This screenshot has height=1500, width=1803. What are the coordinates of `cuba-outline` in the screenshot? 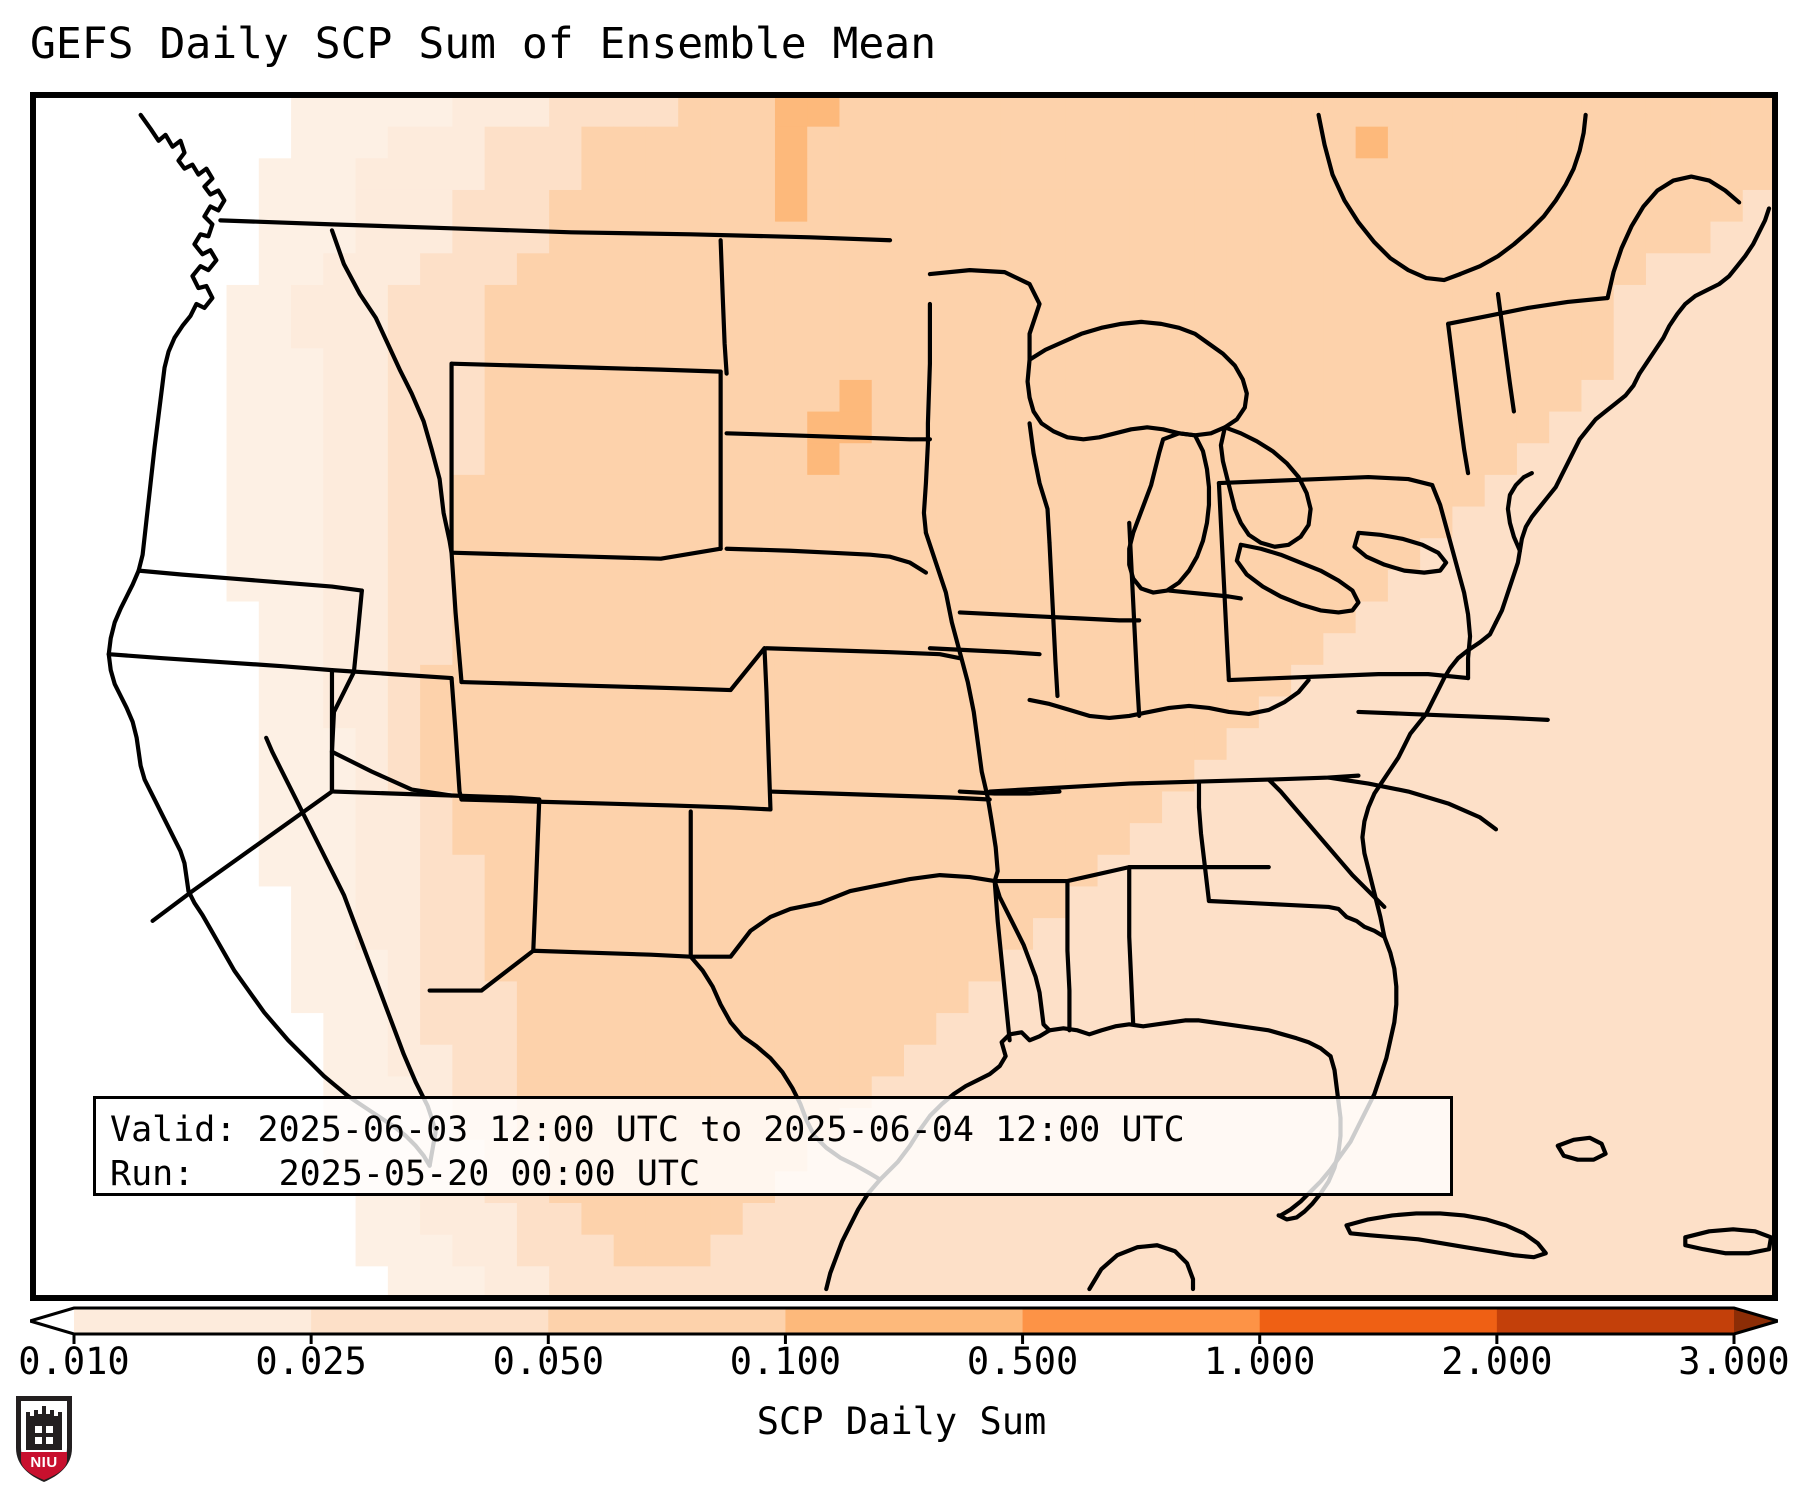 It's located at (1446, 1235).